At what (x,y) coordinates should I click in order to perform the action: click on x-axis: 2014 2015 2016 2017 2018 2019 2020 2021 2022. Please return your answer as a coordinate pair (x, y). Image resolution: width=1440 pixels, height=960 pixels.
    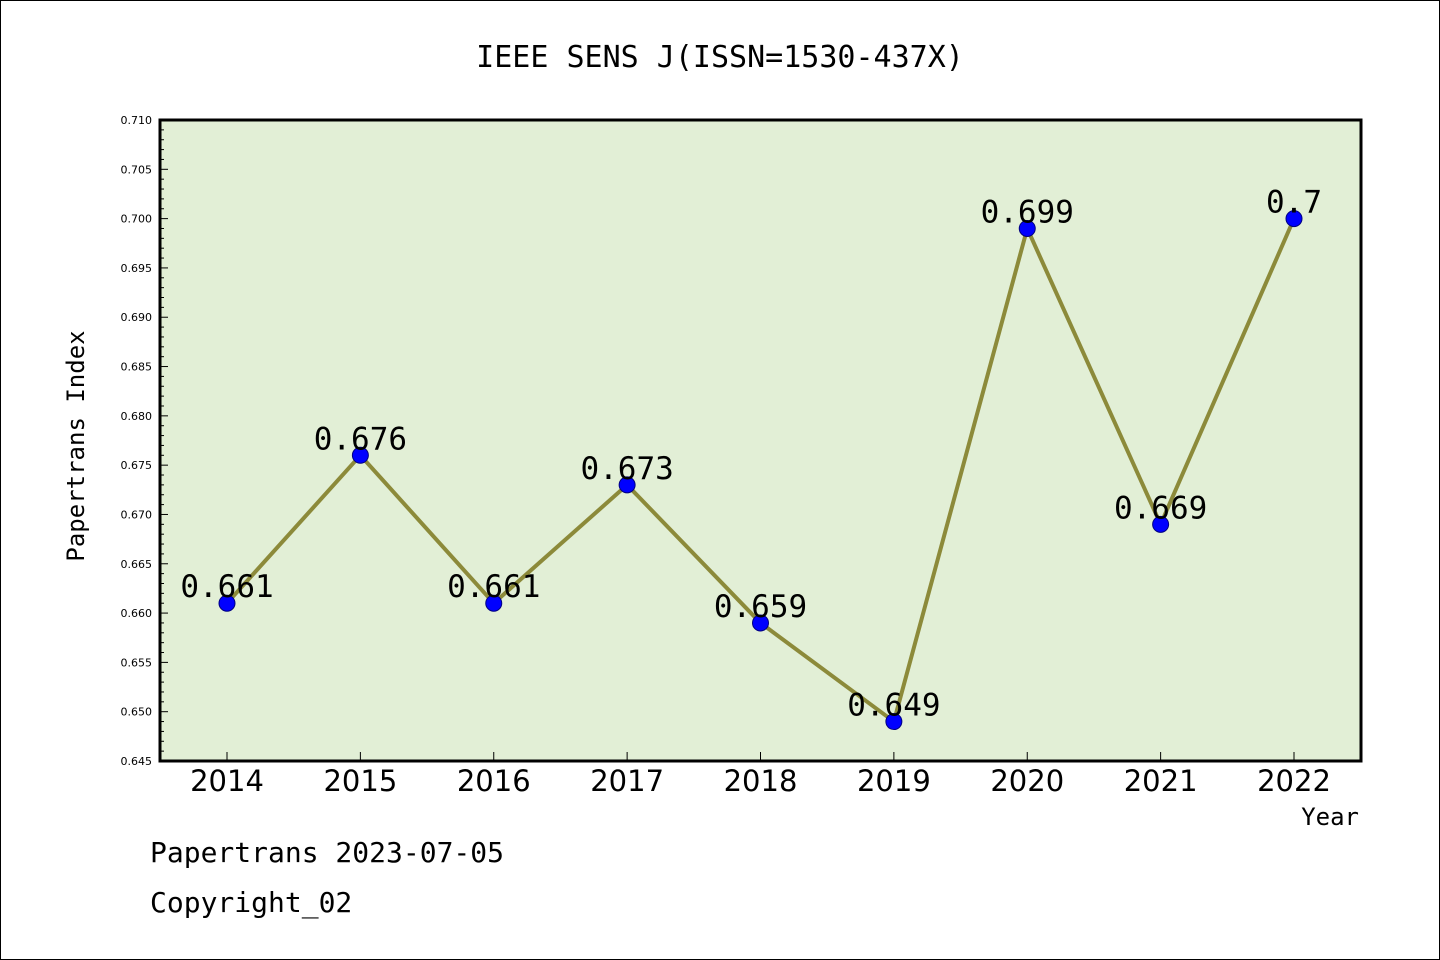
    Looking at the image, I should click on (760, 775).